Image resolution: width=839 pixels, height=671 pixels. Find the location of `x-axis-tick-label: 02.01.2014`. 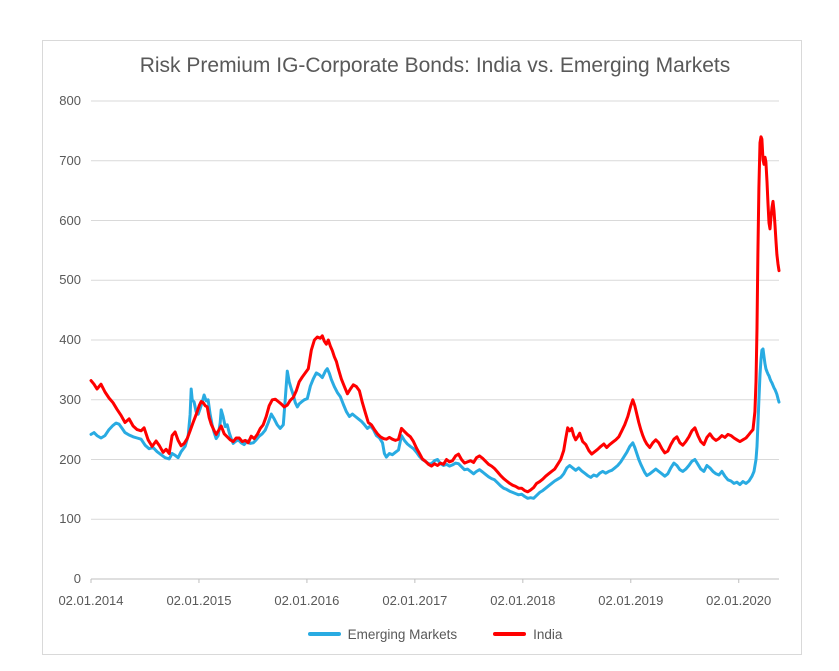

x-axis-tick-label: 02.01.2014 is located at coordinates (91, 600).